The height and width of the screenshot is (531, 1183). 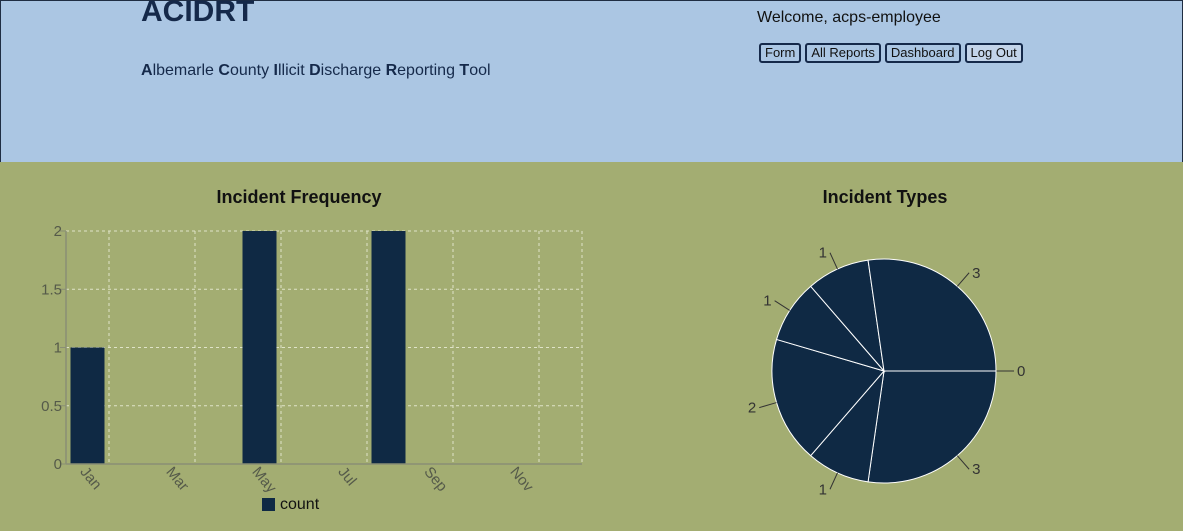 What do you see at coordinates (58, 348) in the screenshot?
I see `y-tick-label: 1` at bounding box center [58, 348].